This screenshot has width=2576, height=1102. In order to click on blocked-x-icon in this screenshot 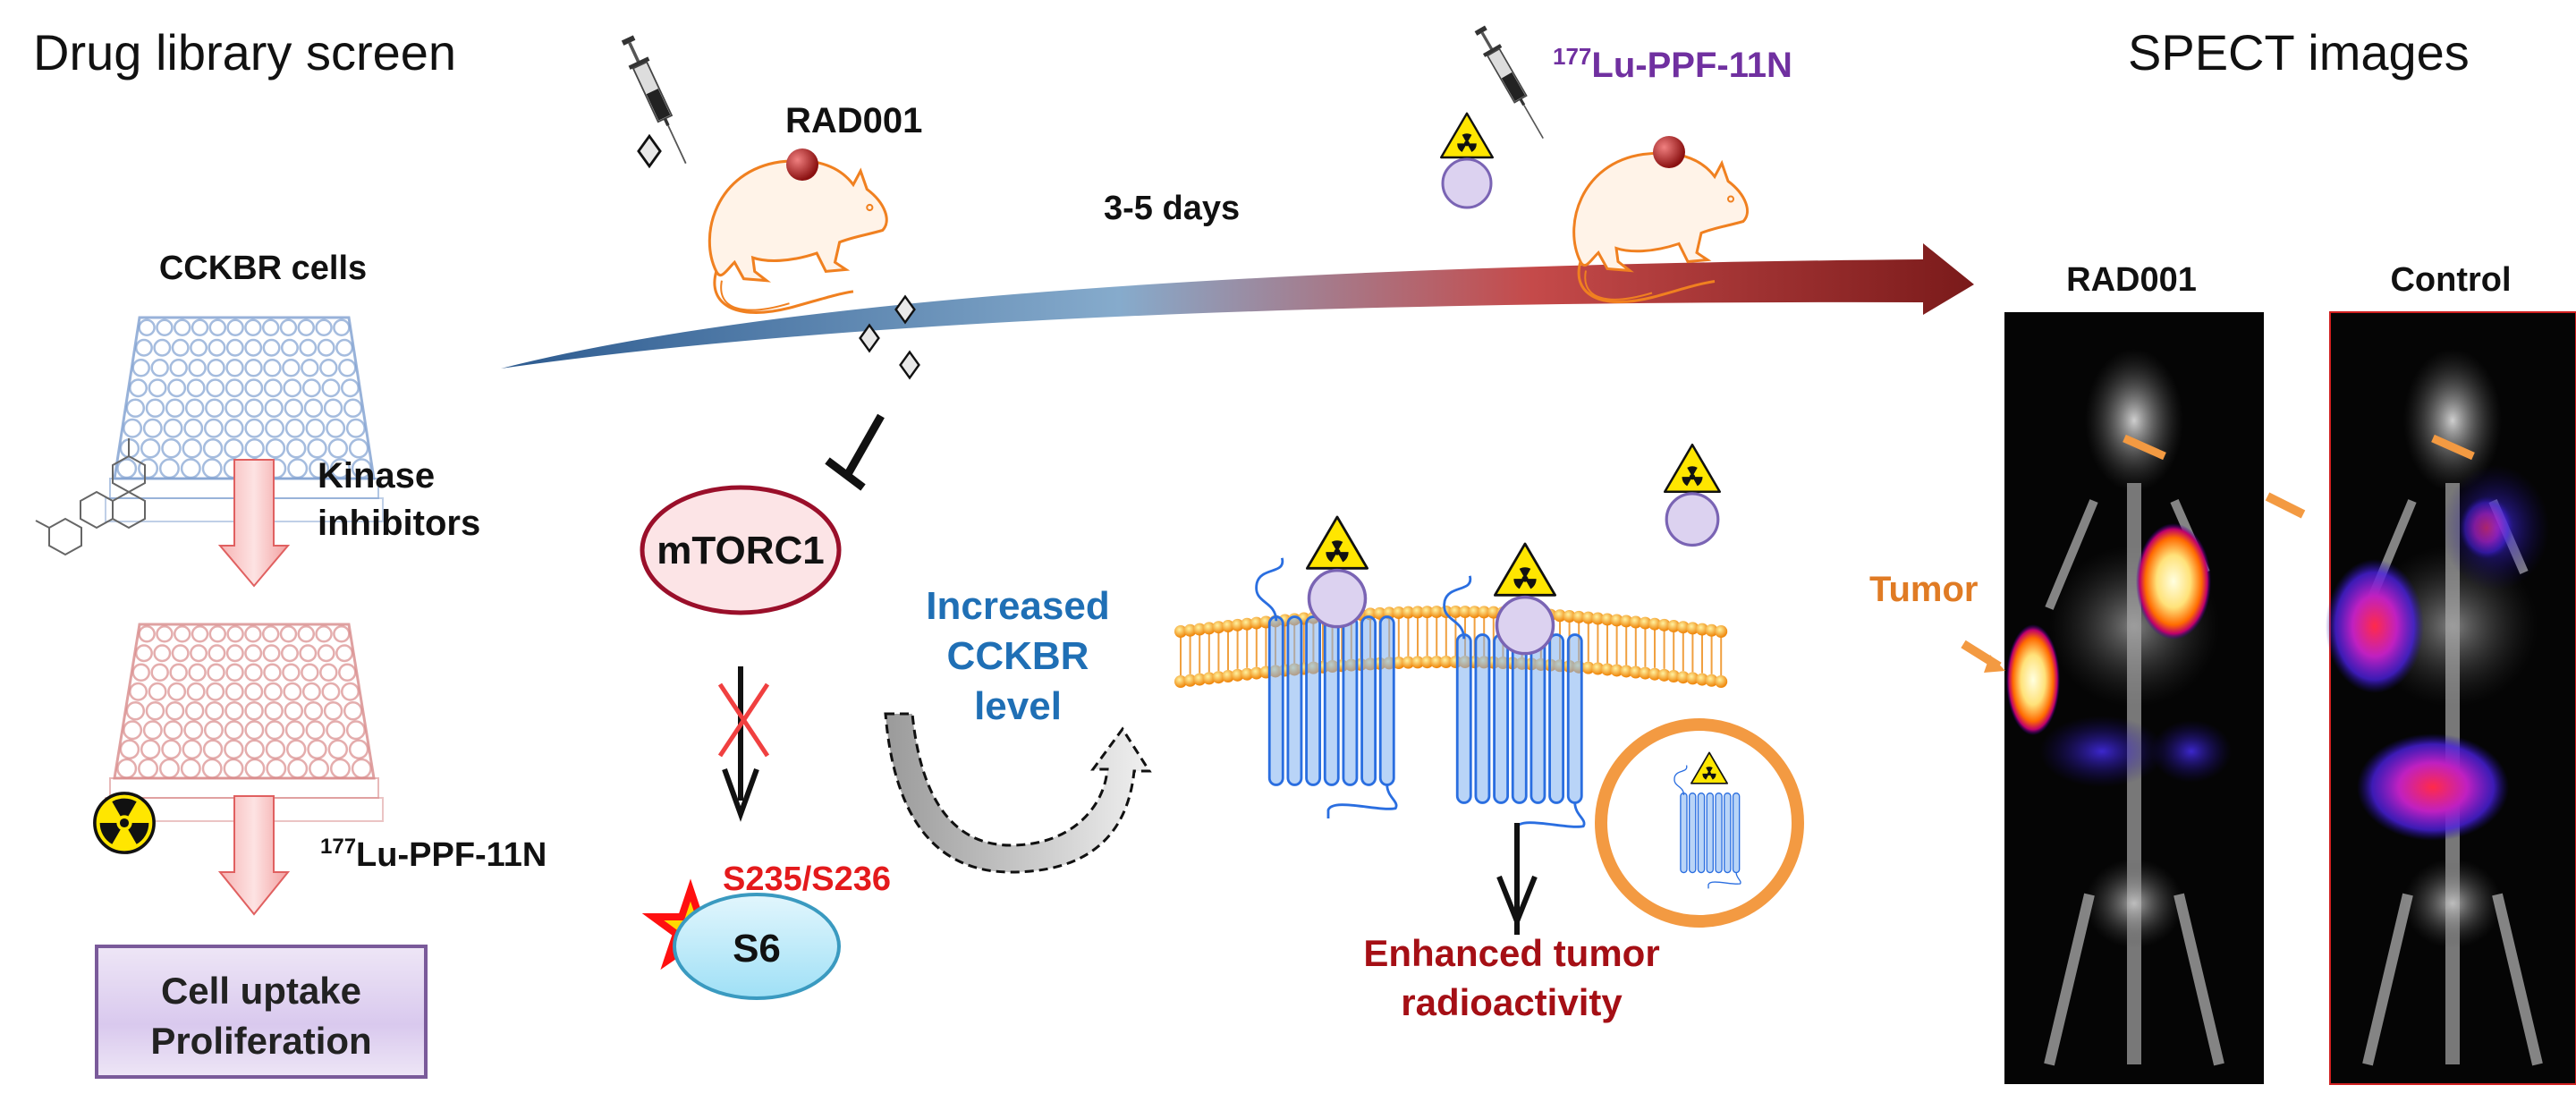, I will do `click(743, 720)`.